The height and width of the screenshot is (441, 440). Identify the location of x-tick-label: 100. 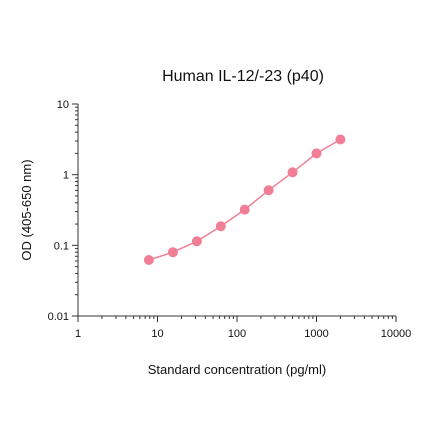
(237, 334).